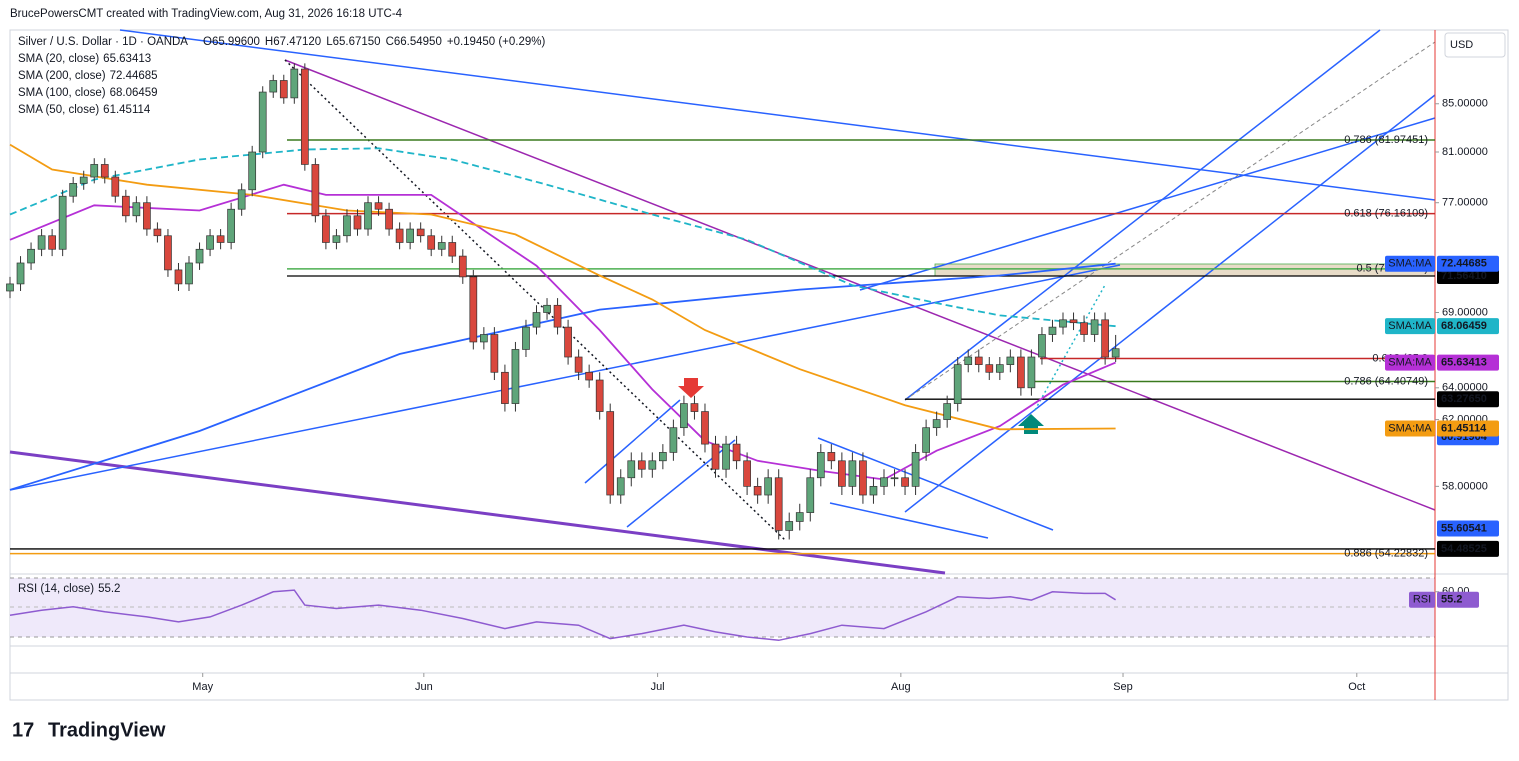 The height and width of the screenshot is (761, 1519). Describe the element at coordinates (1386, 140) in the screenshot. I see `fib-label: 0.786 (81.97451)` at that location.